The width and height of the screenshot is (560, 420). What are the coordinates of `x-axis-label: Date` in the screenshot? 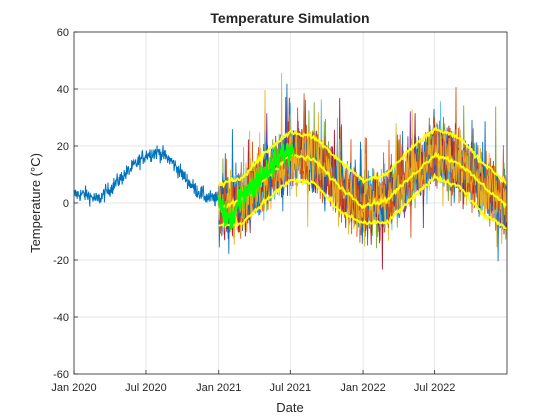 It's located at (289, 407).